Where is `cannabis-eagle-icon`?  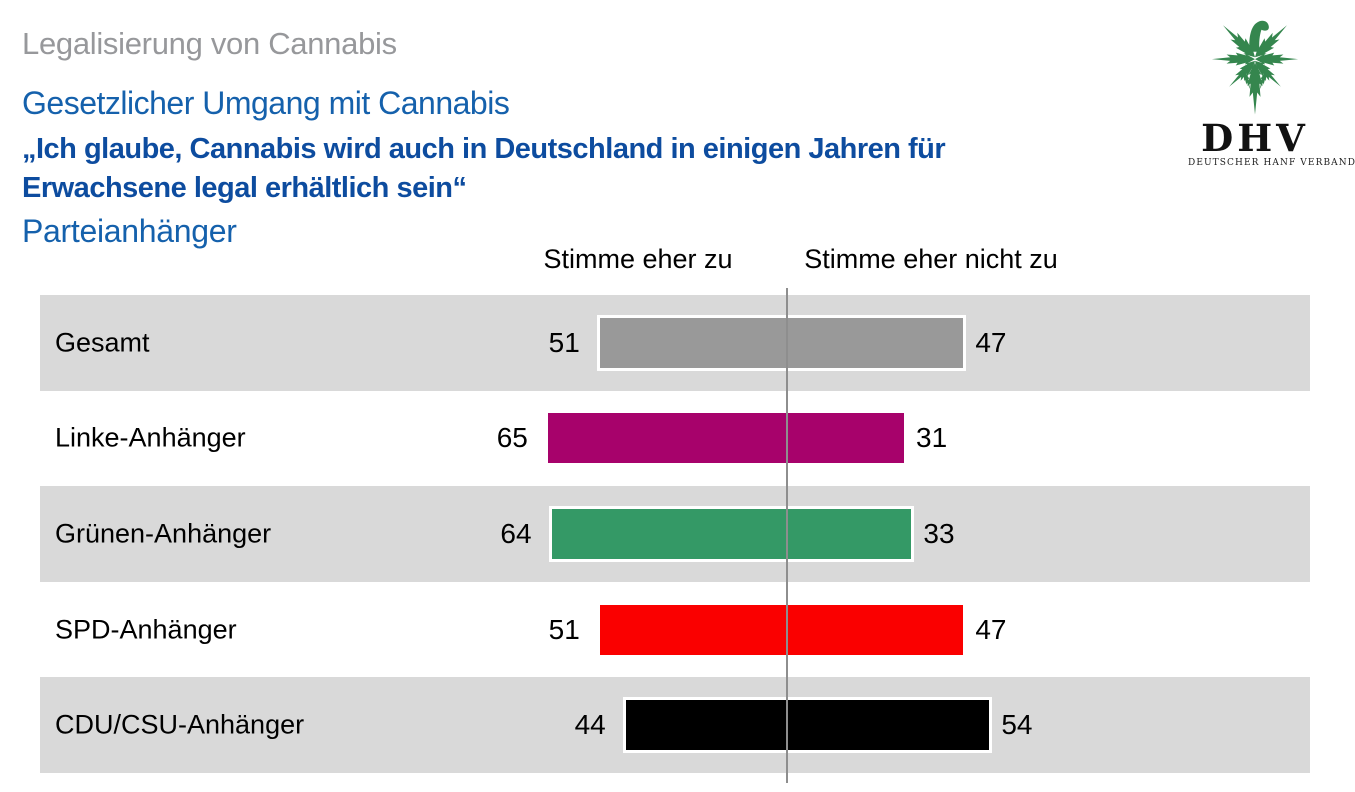
cannabis-eagle-icon is located at coordinates (1255, 67).